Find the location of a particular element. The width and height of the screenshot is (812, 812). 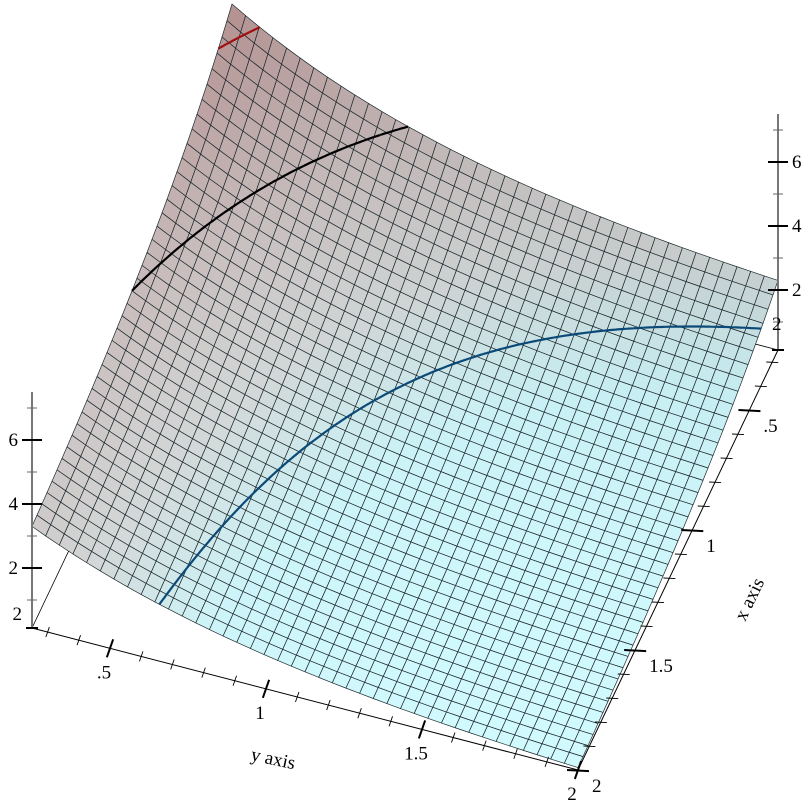

x-axis-line is located at coordinates (678, 560).